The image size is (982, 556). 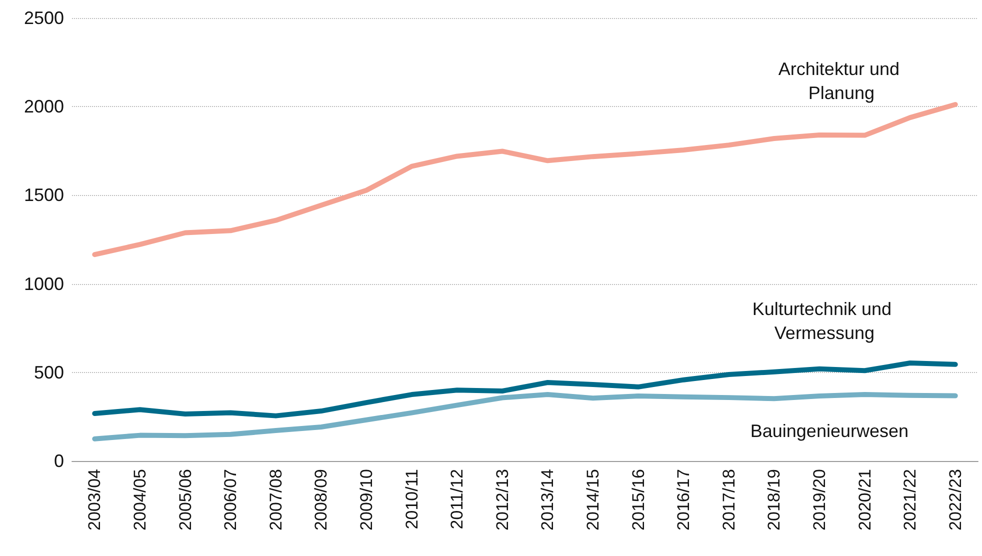 What do you see at coordinates (841, 80) in the screenshot?
I see `series-label: Architektur und Planung` at bounding box center [841, 80].